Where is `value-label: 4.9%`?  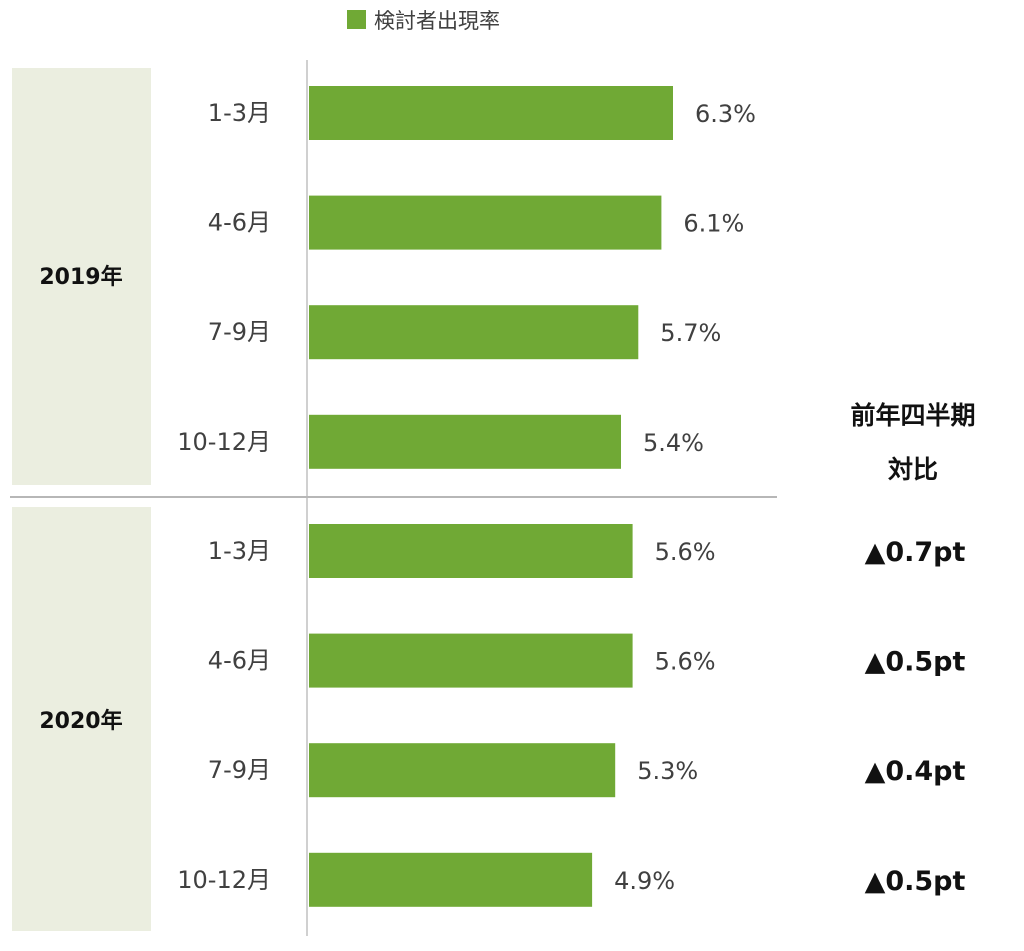
value-label: 4.9% is located at coordinates (644, 881).